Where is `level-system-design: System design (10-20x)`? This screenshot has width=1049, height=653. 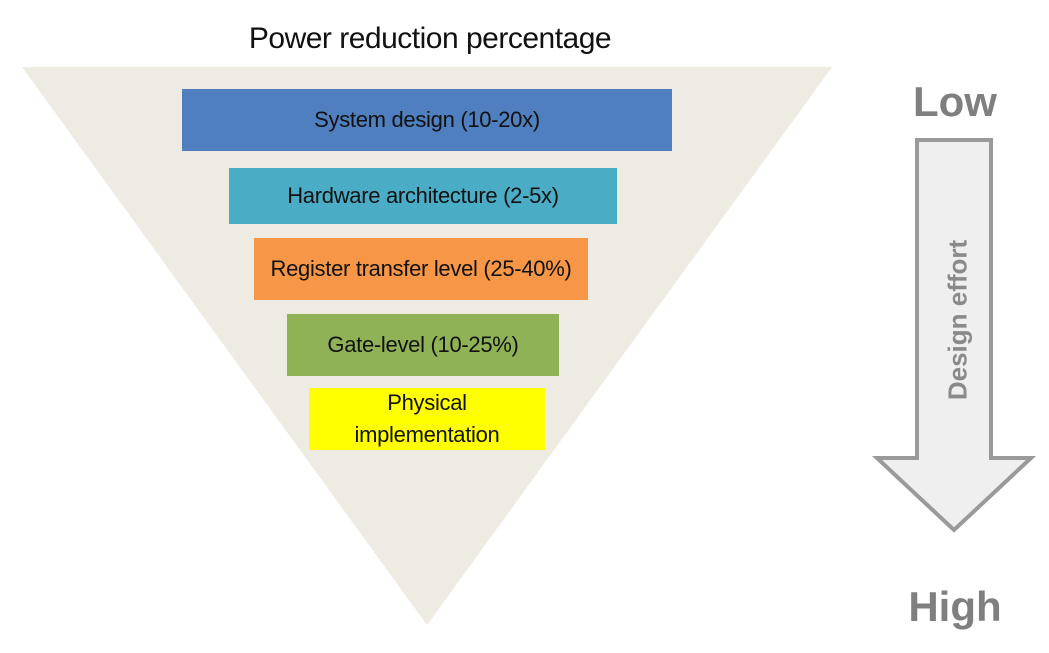 level-system-design: System design (10-20x) is located at coordinates (427, 120).